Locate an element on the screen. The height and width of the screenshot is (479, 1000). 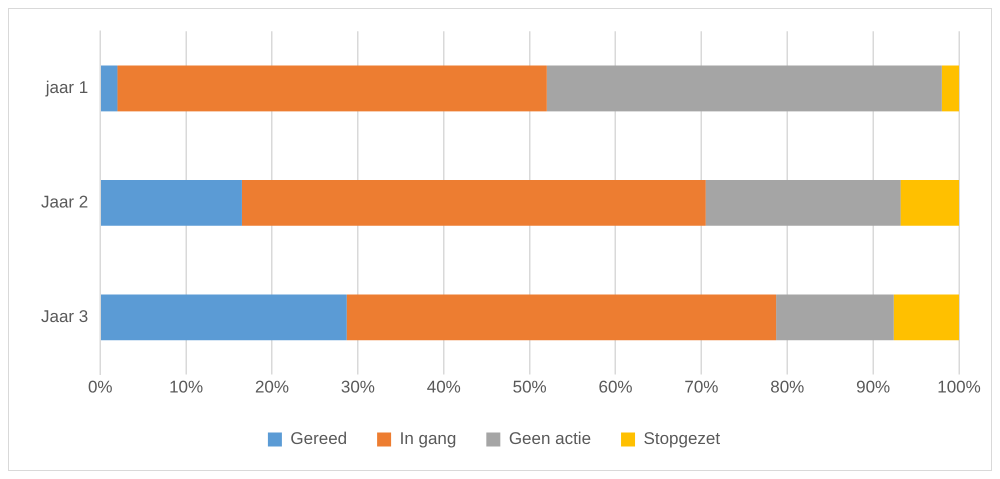
x-tick-label: 90% is located at coordinates (873, 386).